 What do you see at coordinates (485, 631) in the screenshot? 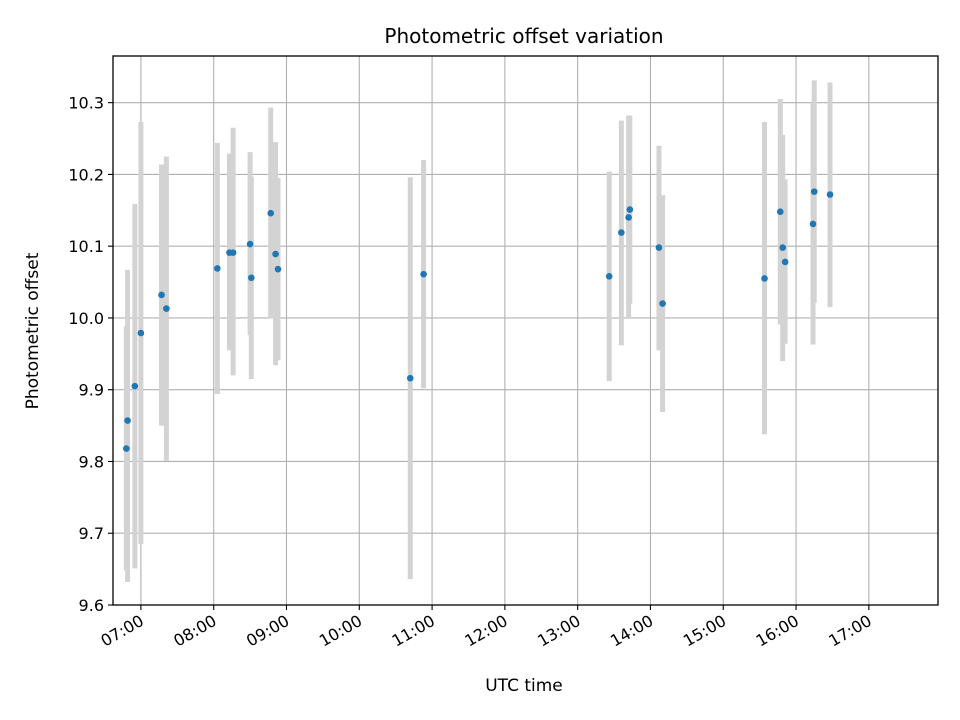
I see `x-tick-label: 12:00` at bounding box center [485, 631].